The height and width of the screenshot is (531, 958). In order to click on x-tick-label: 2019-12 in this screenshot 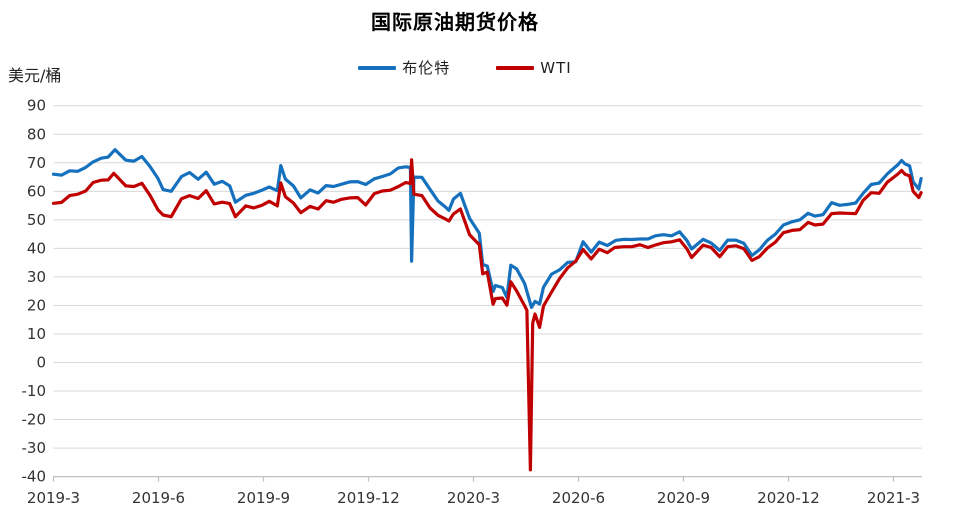, I will do `click(368, 498)`.